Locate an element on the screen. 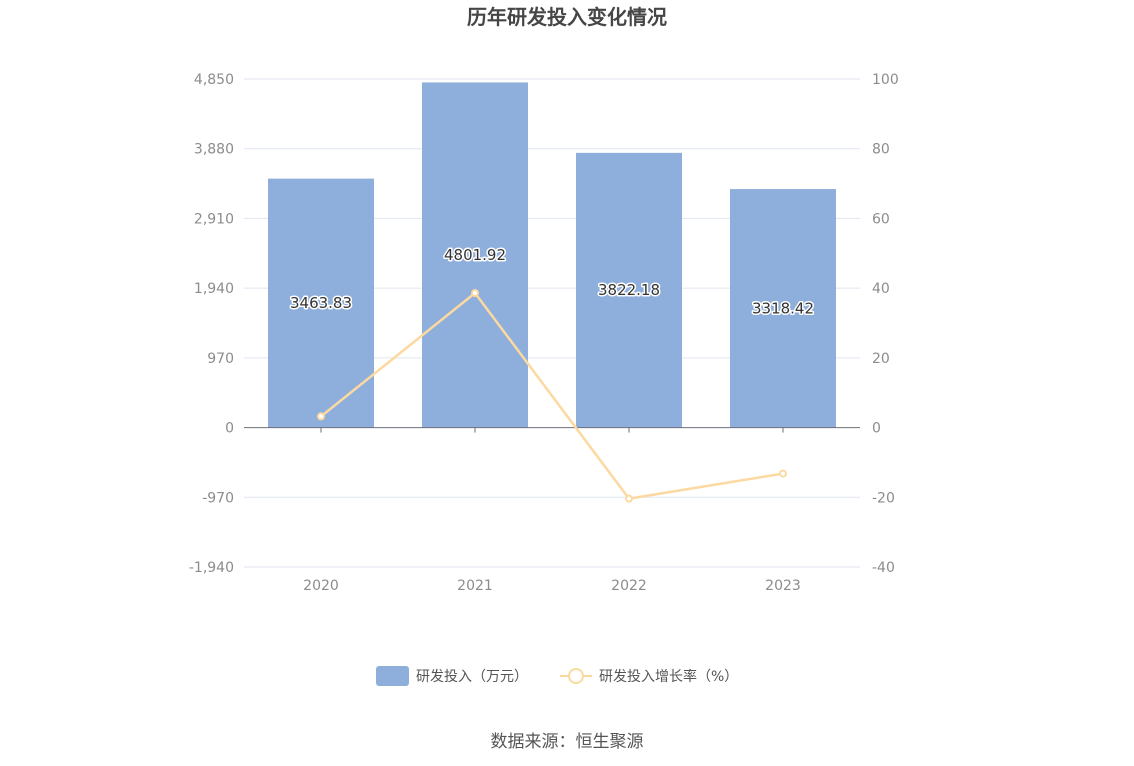 The image size is (1134, 766). y-right-tick-label: 100 is located at coordinates (885, 80).